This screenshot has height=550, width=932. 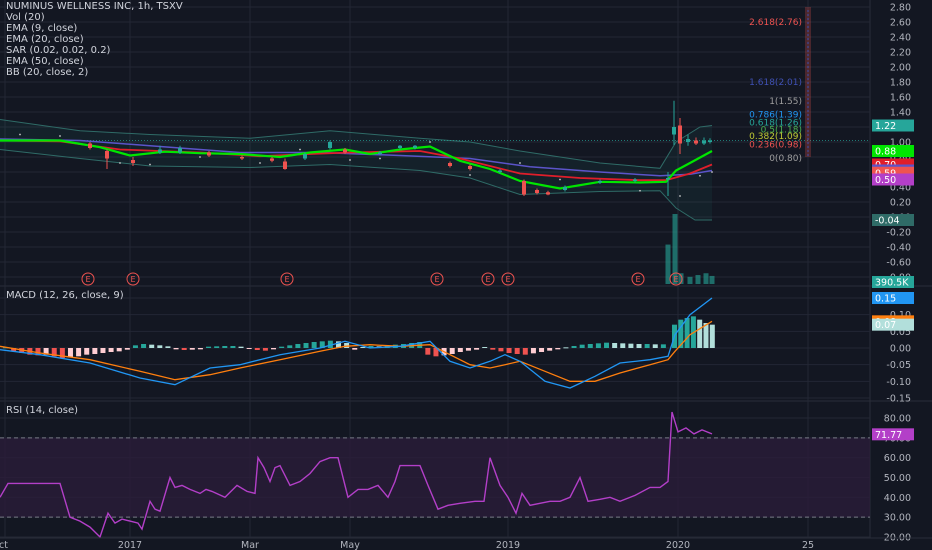 I want to click on price-label-badge: 0.07, so click(x=893, y=325).